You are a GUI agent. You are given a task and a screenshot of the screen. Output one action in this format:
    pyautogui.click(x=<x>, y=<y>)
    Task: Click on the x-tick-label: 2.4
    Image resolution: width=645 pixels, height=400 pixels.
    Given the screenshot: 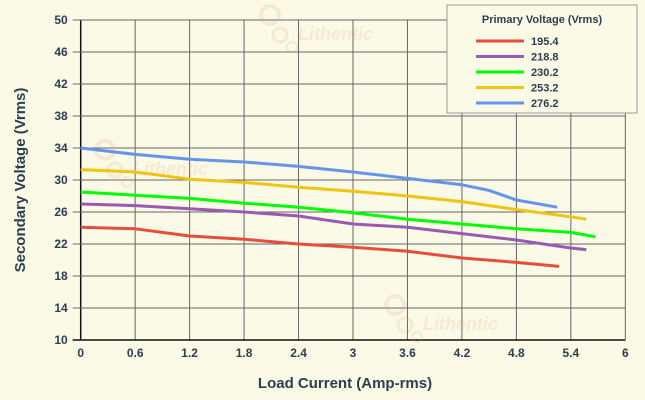 What is the action you would take?
    pyautogui.click(x=298, y=353)
    